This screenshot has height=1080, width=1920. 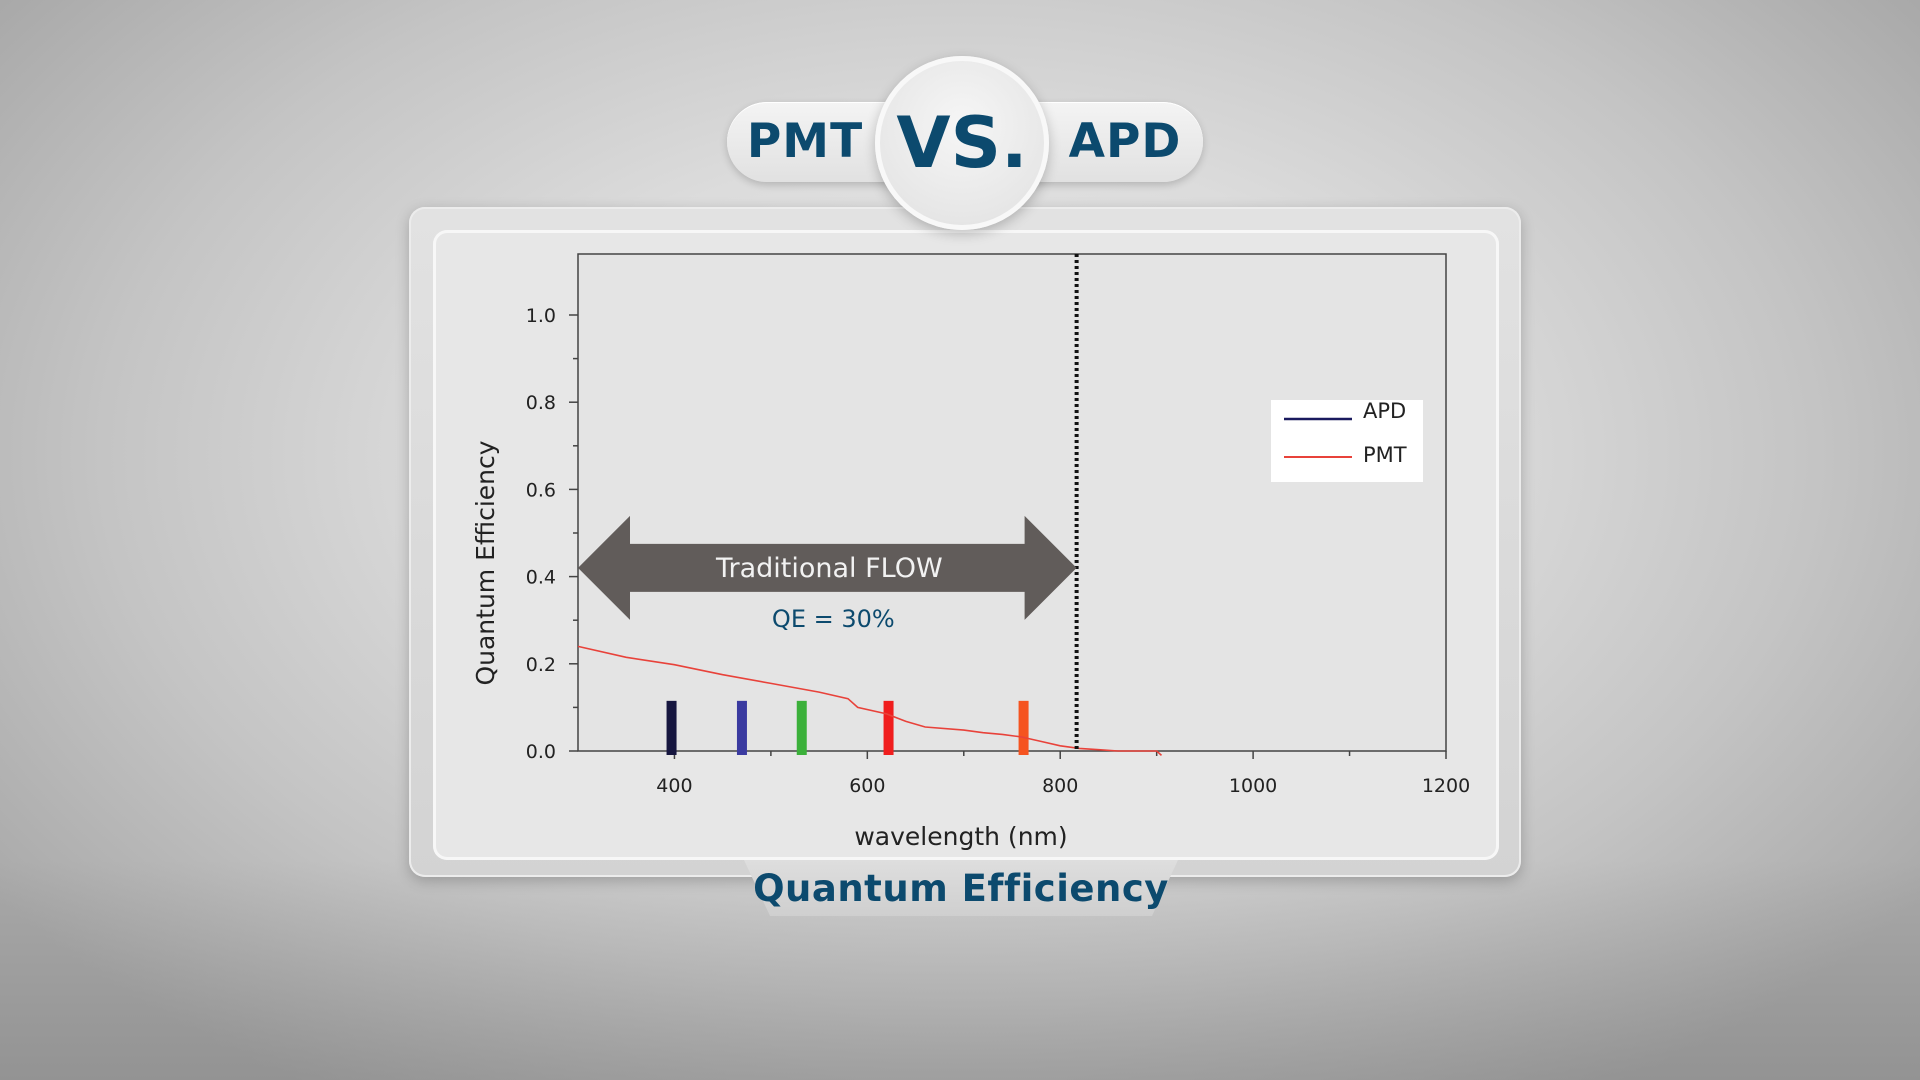 I want to click on x-axis-title: wavelength (nm), so click(x=960, y=836).